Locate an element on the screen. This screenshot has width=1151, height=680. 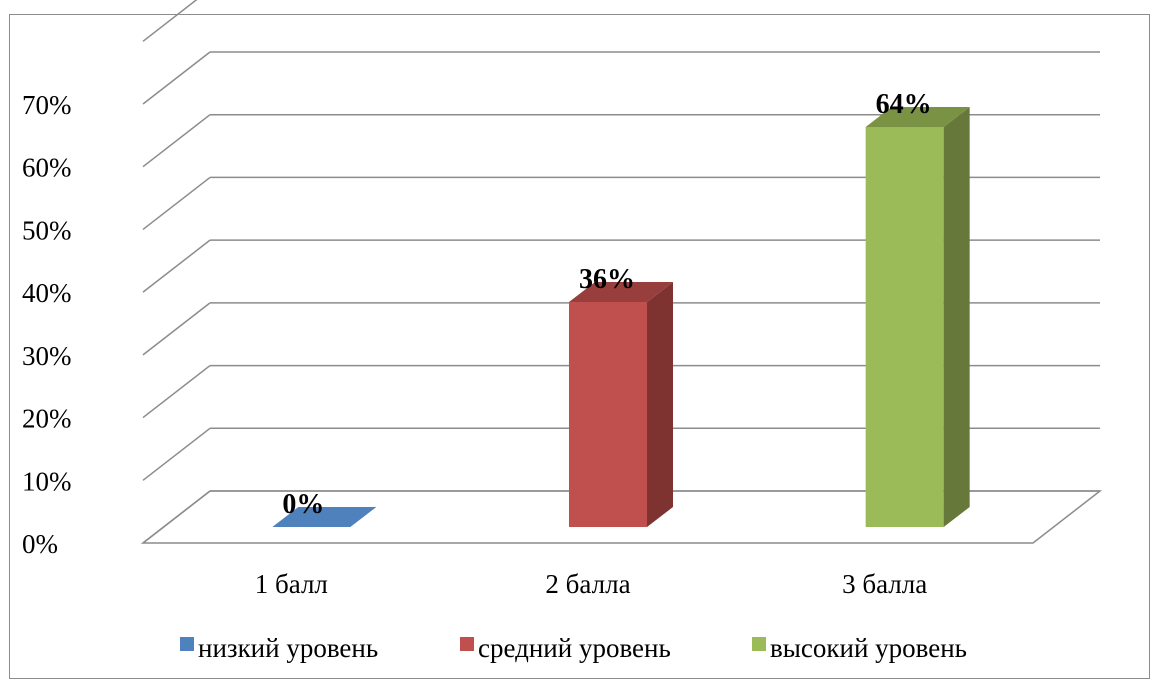
y-tick-label: 70% is located at coordinates (47, 105).